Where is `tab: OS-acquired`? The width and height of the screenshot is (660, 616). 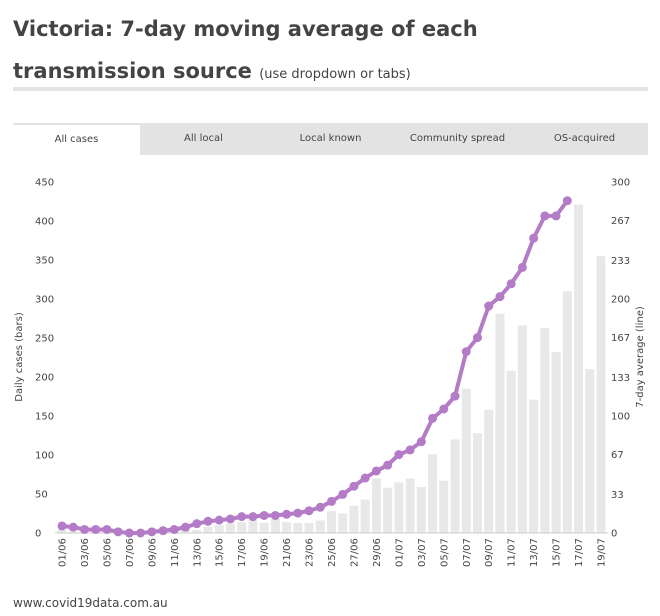
tab: OS-acquired is located at coordinates (584, 138).